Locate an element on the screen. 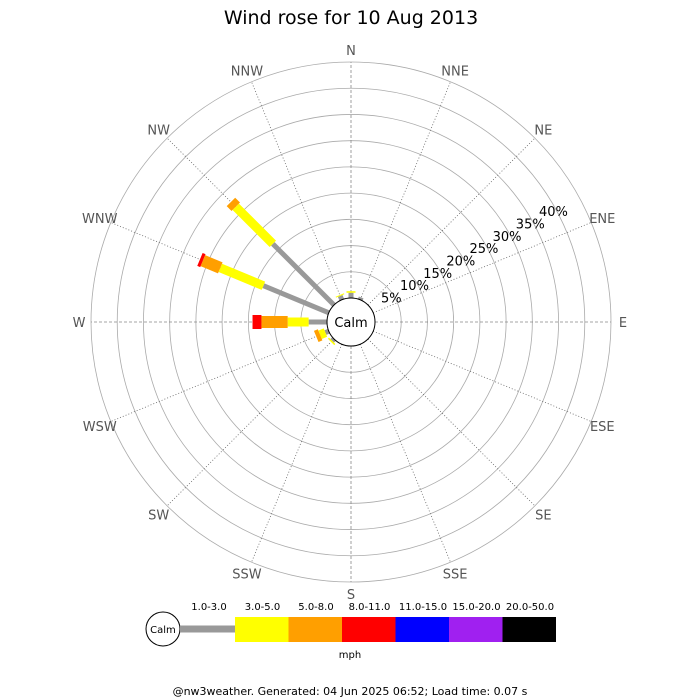 Image resolution: width=700 pixels, height=700 pixels. spoke-ssw is located at coordinates (297, 453).